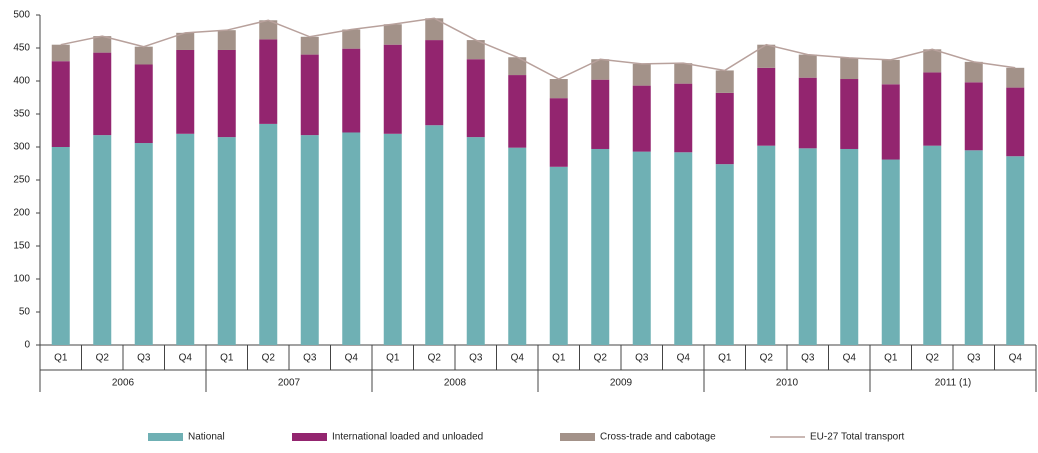  Describe the element at coordinates (21, 15) in the screenshot. I see `y-tick-label: 500` at that location.